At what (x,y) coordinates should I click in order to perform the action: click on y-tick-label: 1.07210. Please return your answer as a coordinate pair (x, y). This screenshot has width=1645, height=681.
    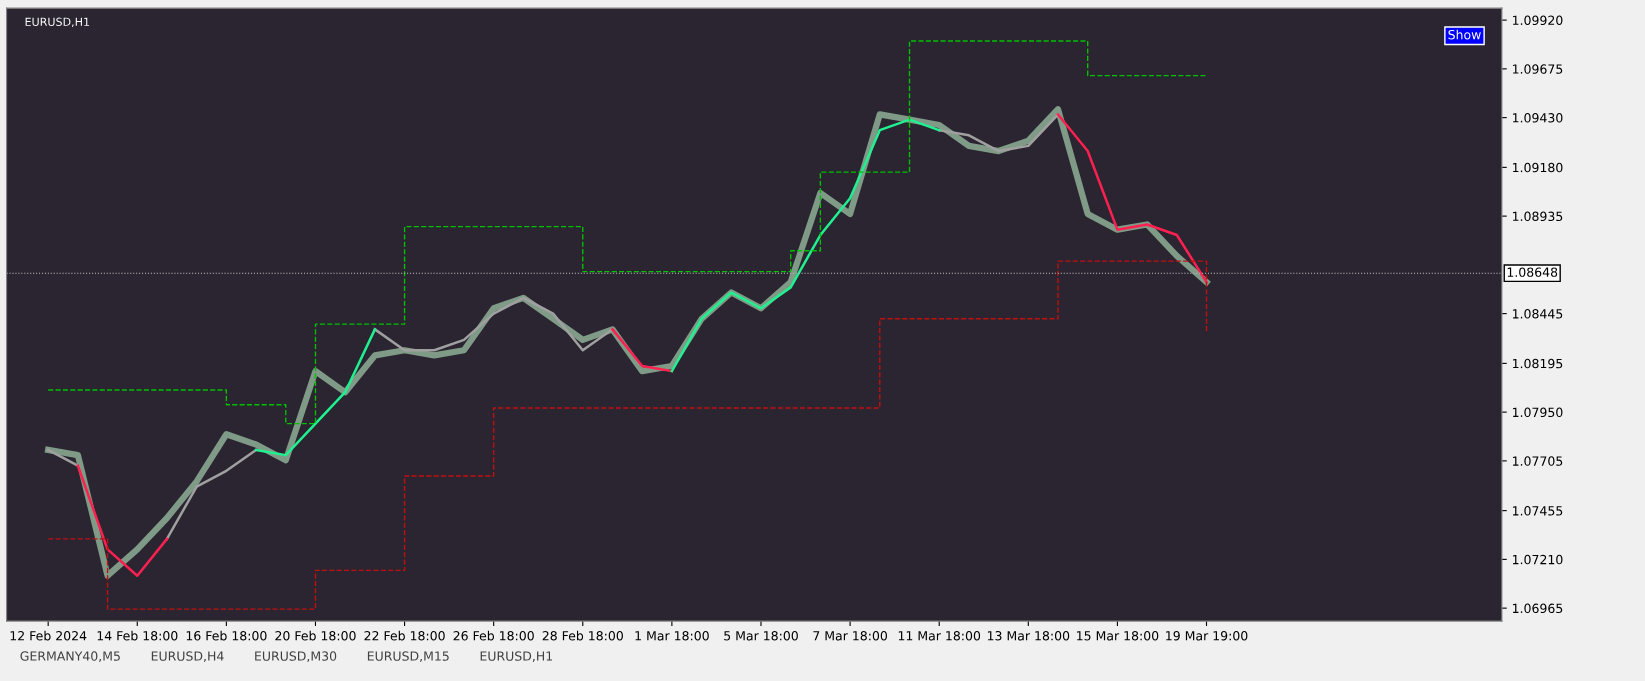
    Looking at the image, I should click on (1537, 559).